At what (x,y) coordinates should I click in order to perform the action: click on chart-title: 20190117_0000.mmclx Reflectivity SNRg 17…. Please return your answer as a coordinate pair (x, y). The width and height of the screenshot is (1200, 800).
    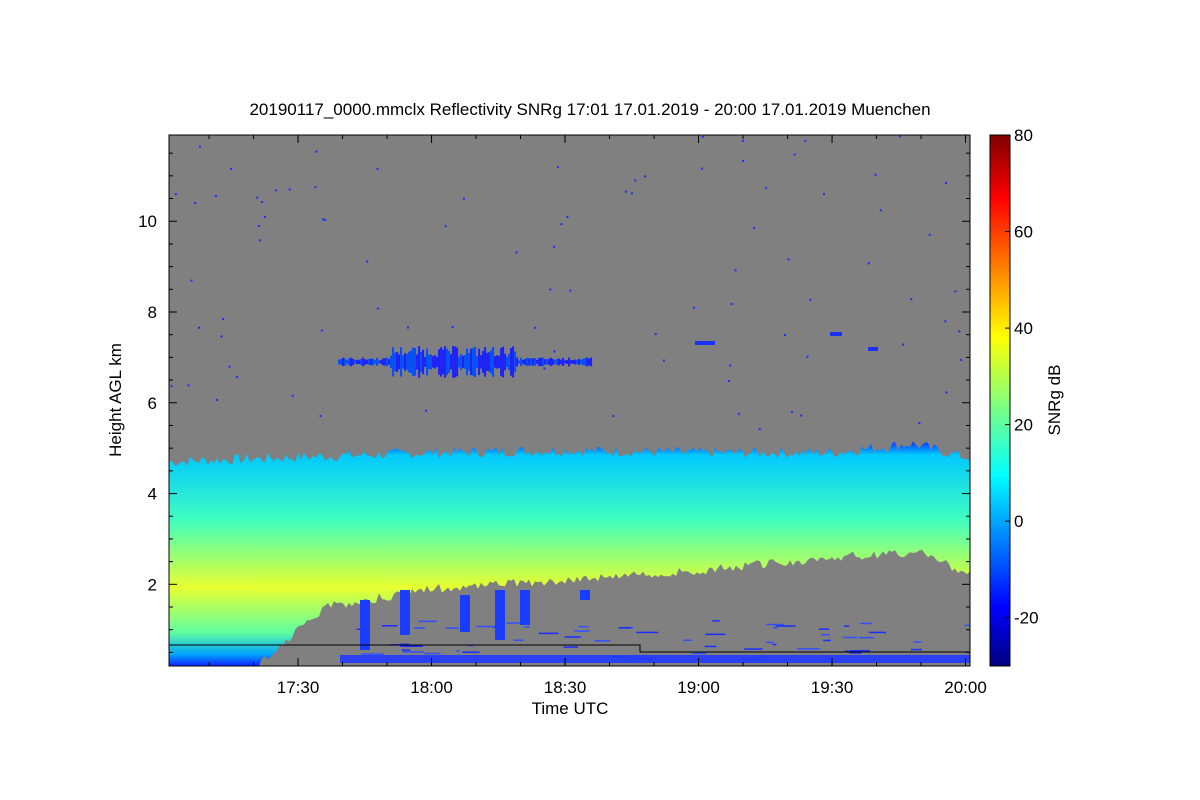
    Looking at the image, I should click on (589, 109).